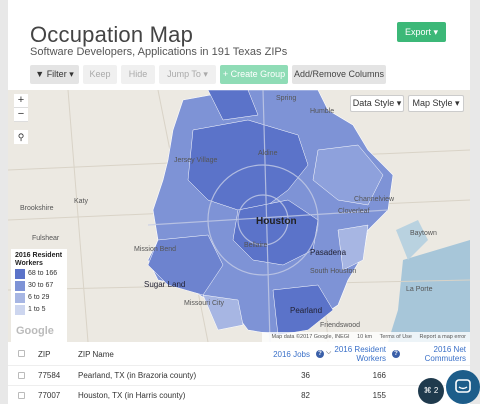  Describe the element at coordinates (54, 74) in the screenshot. I see `filter-button: ▼ Filter ▾` at that location.